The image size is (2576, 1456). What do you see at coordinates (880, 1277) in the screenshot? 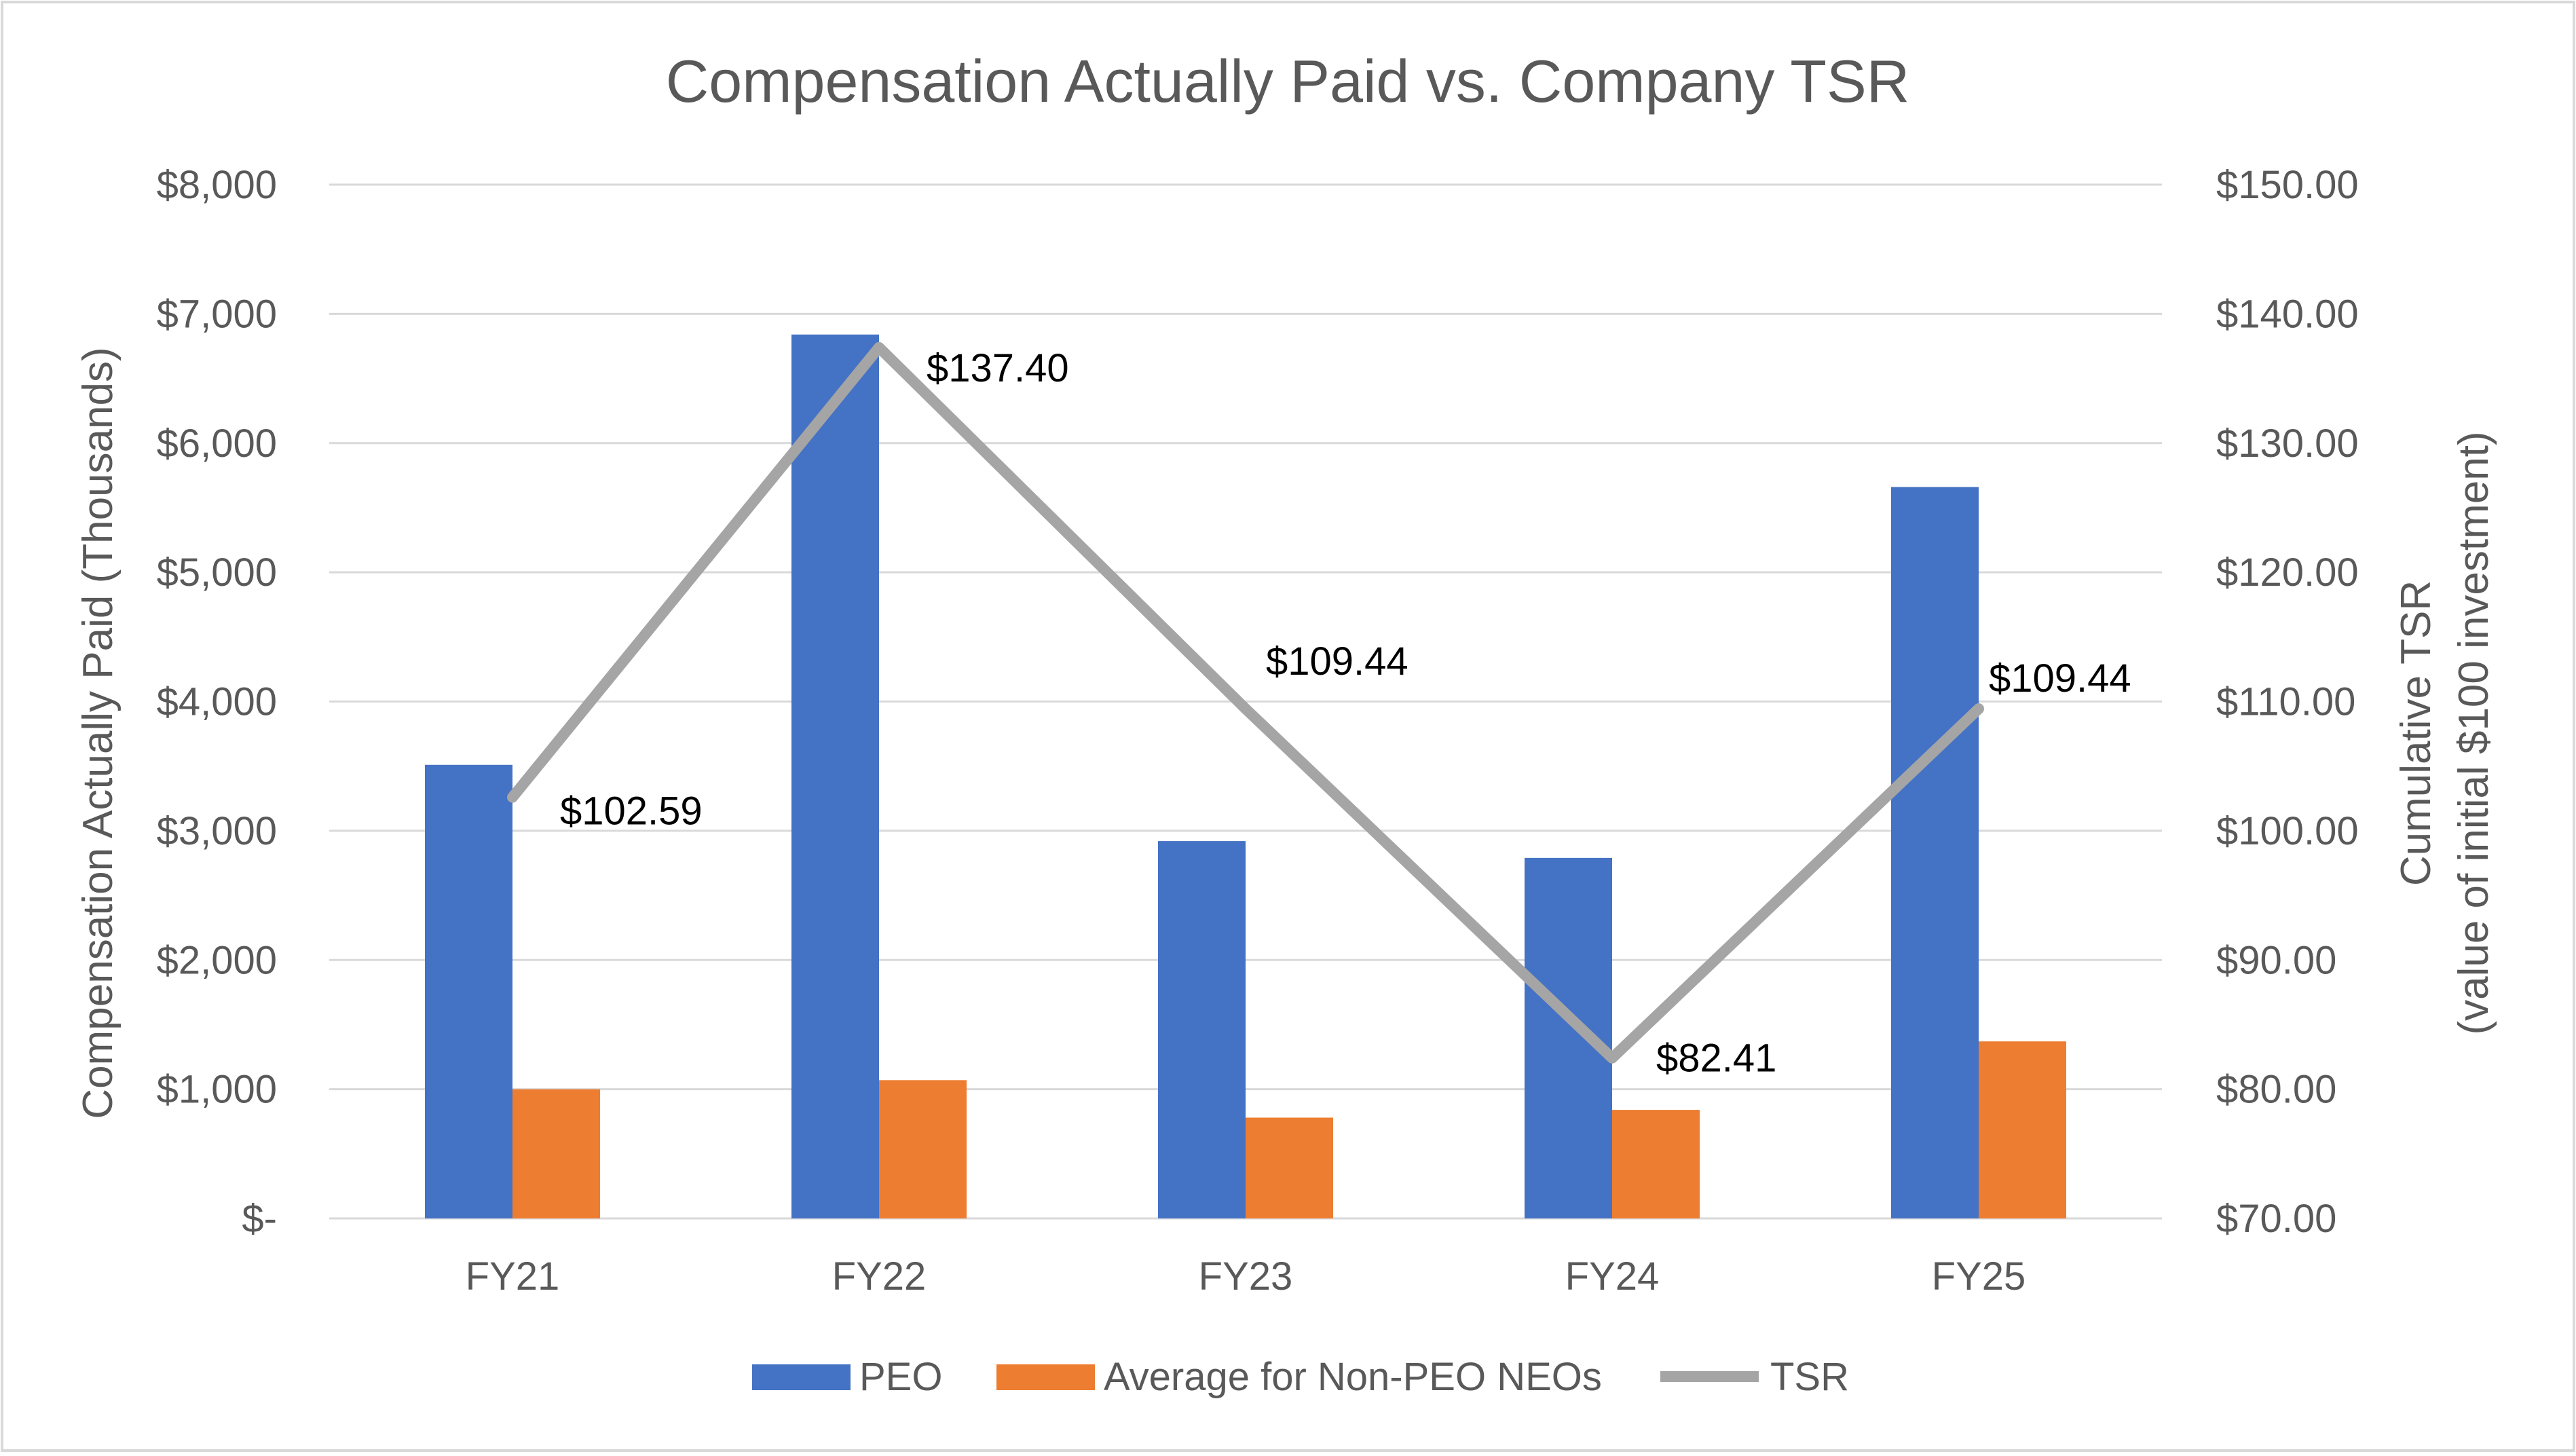
I see `x-tick-label: FY22` at bounding box center [880, 1277].